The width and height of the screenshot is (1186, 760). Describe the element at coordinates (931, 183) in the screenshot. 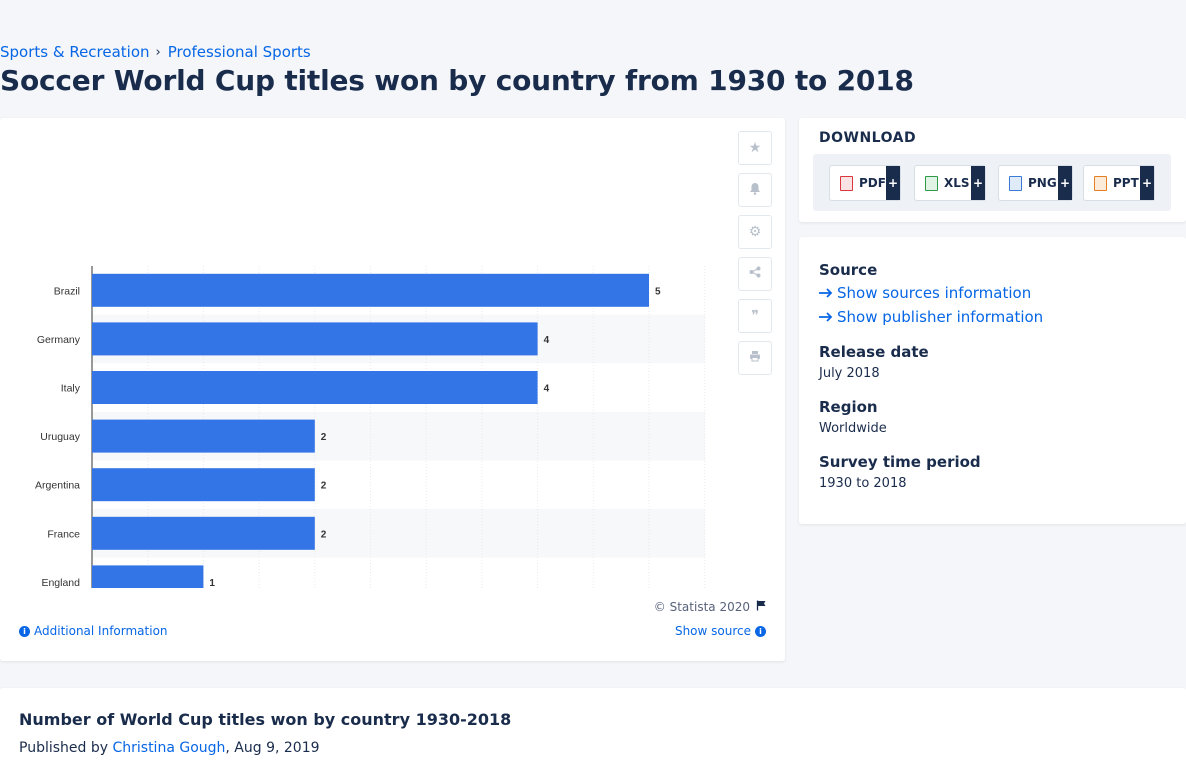

I see `xls-file-icon` at that location.